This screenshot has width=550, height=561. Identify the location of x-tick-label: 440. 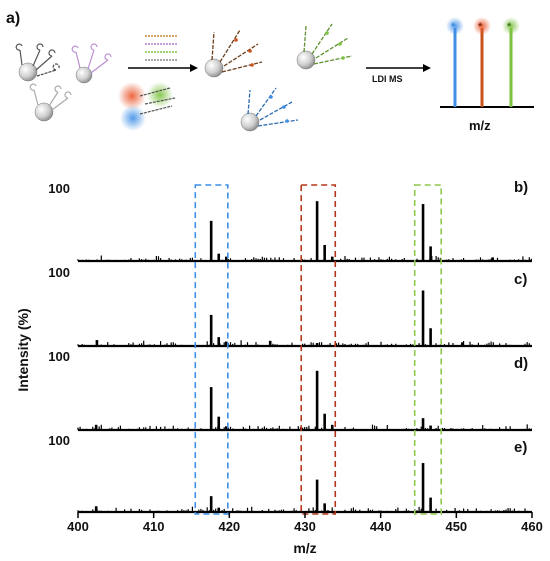
(381, 526).